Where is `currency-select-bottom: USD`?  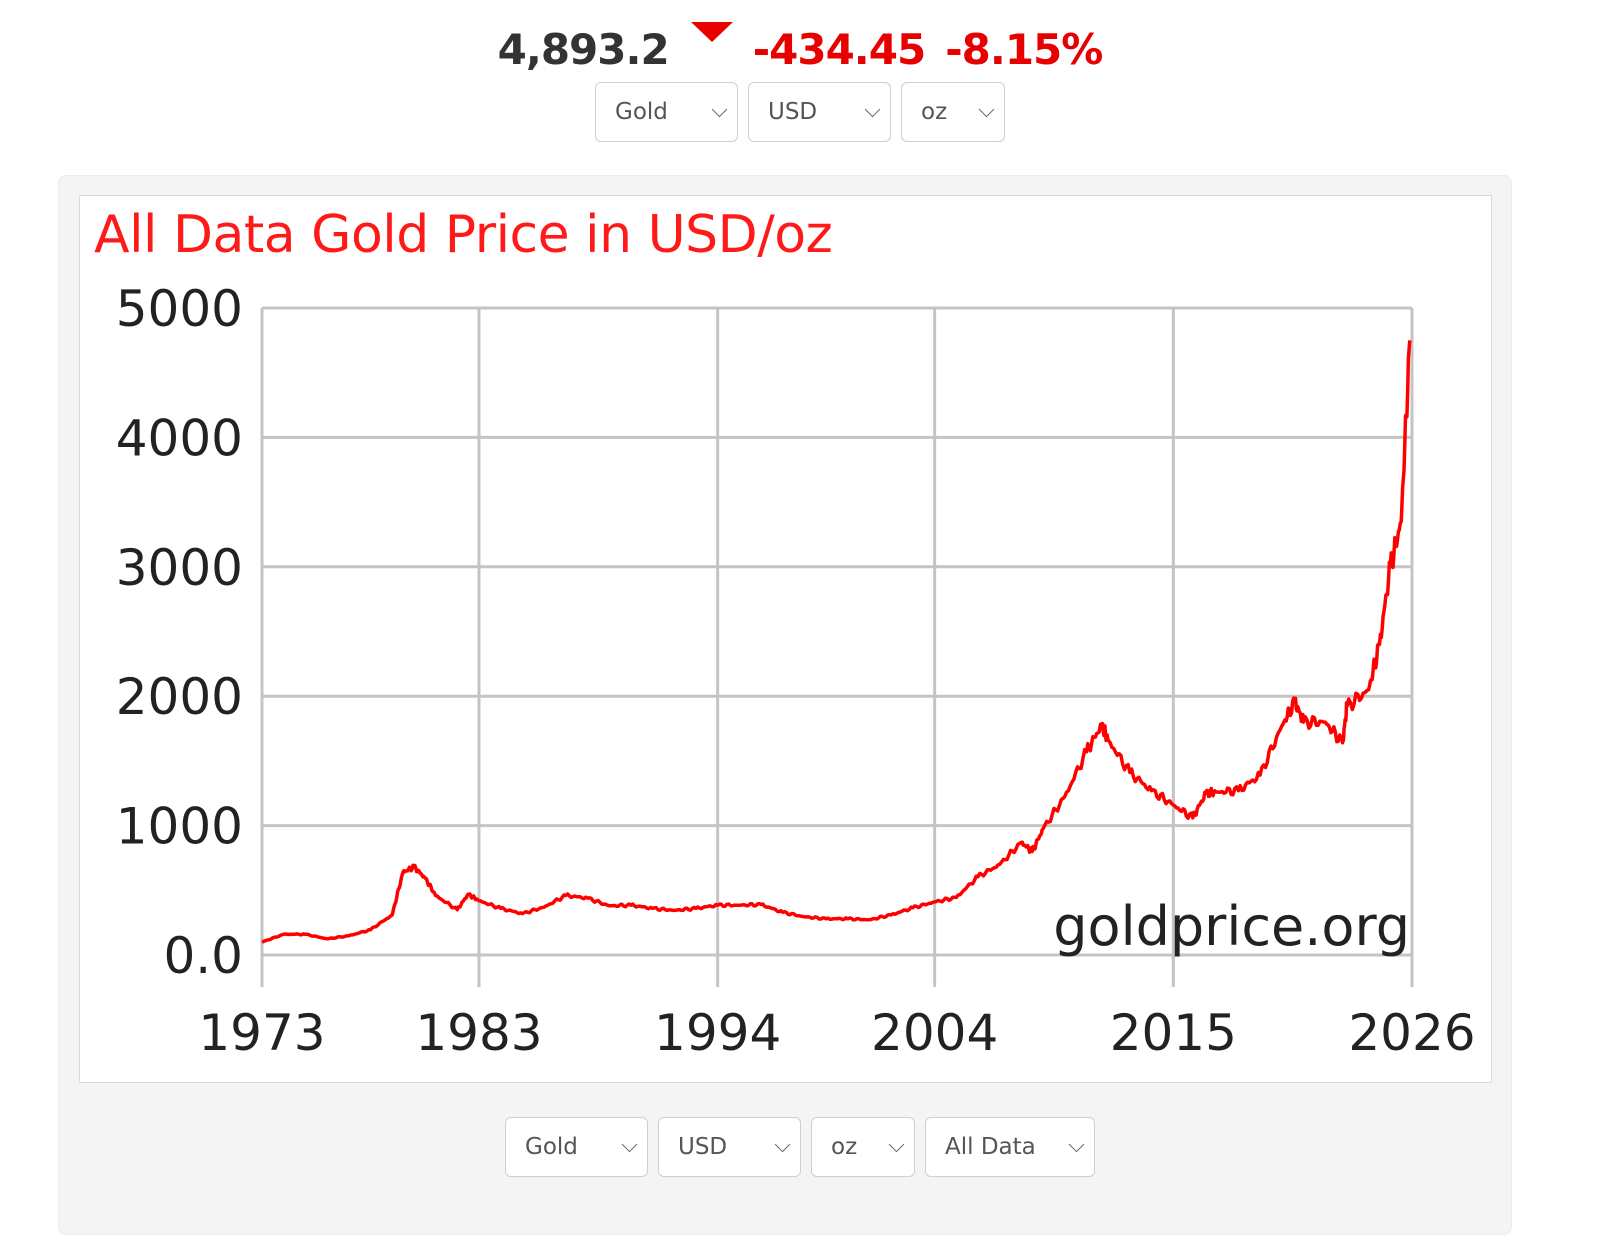
currency-select-bottom: USD is located at coordinates (729, 1147).